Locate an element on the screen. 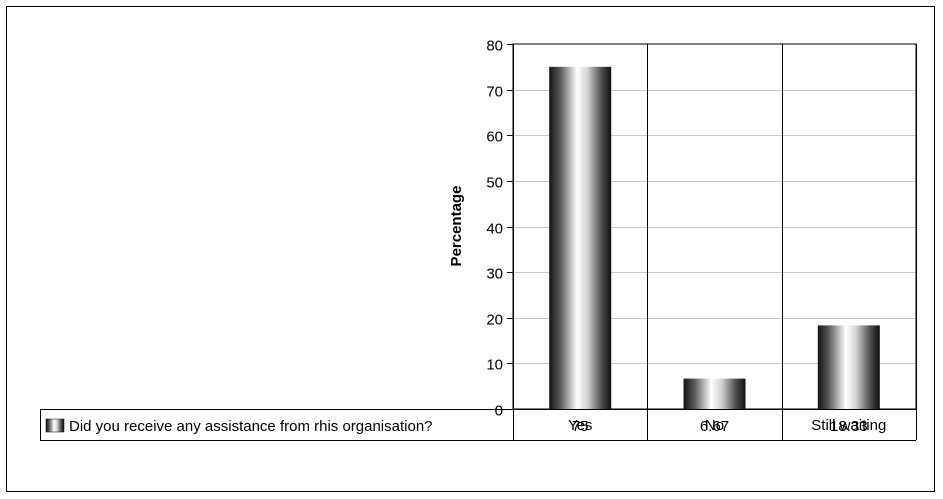 The height and width of the screenshot is (499, 943). bar-yes is located at coordinates (580, 238).